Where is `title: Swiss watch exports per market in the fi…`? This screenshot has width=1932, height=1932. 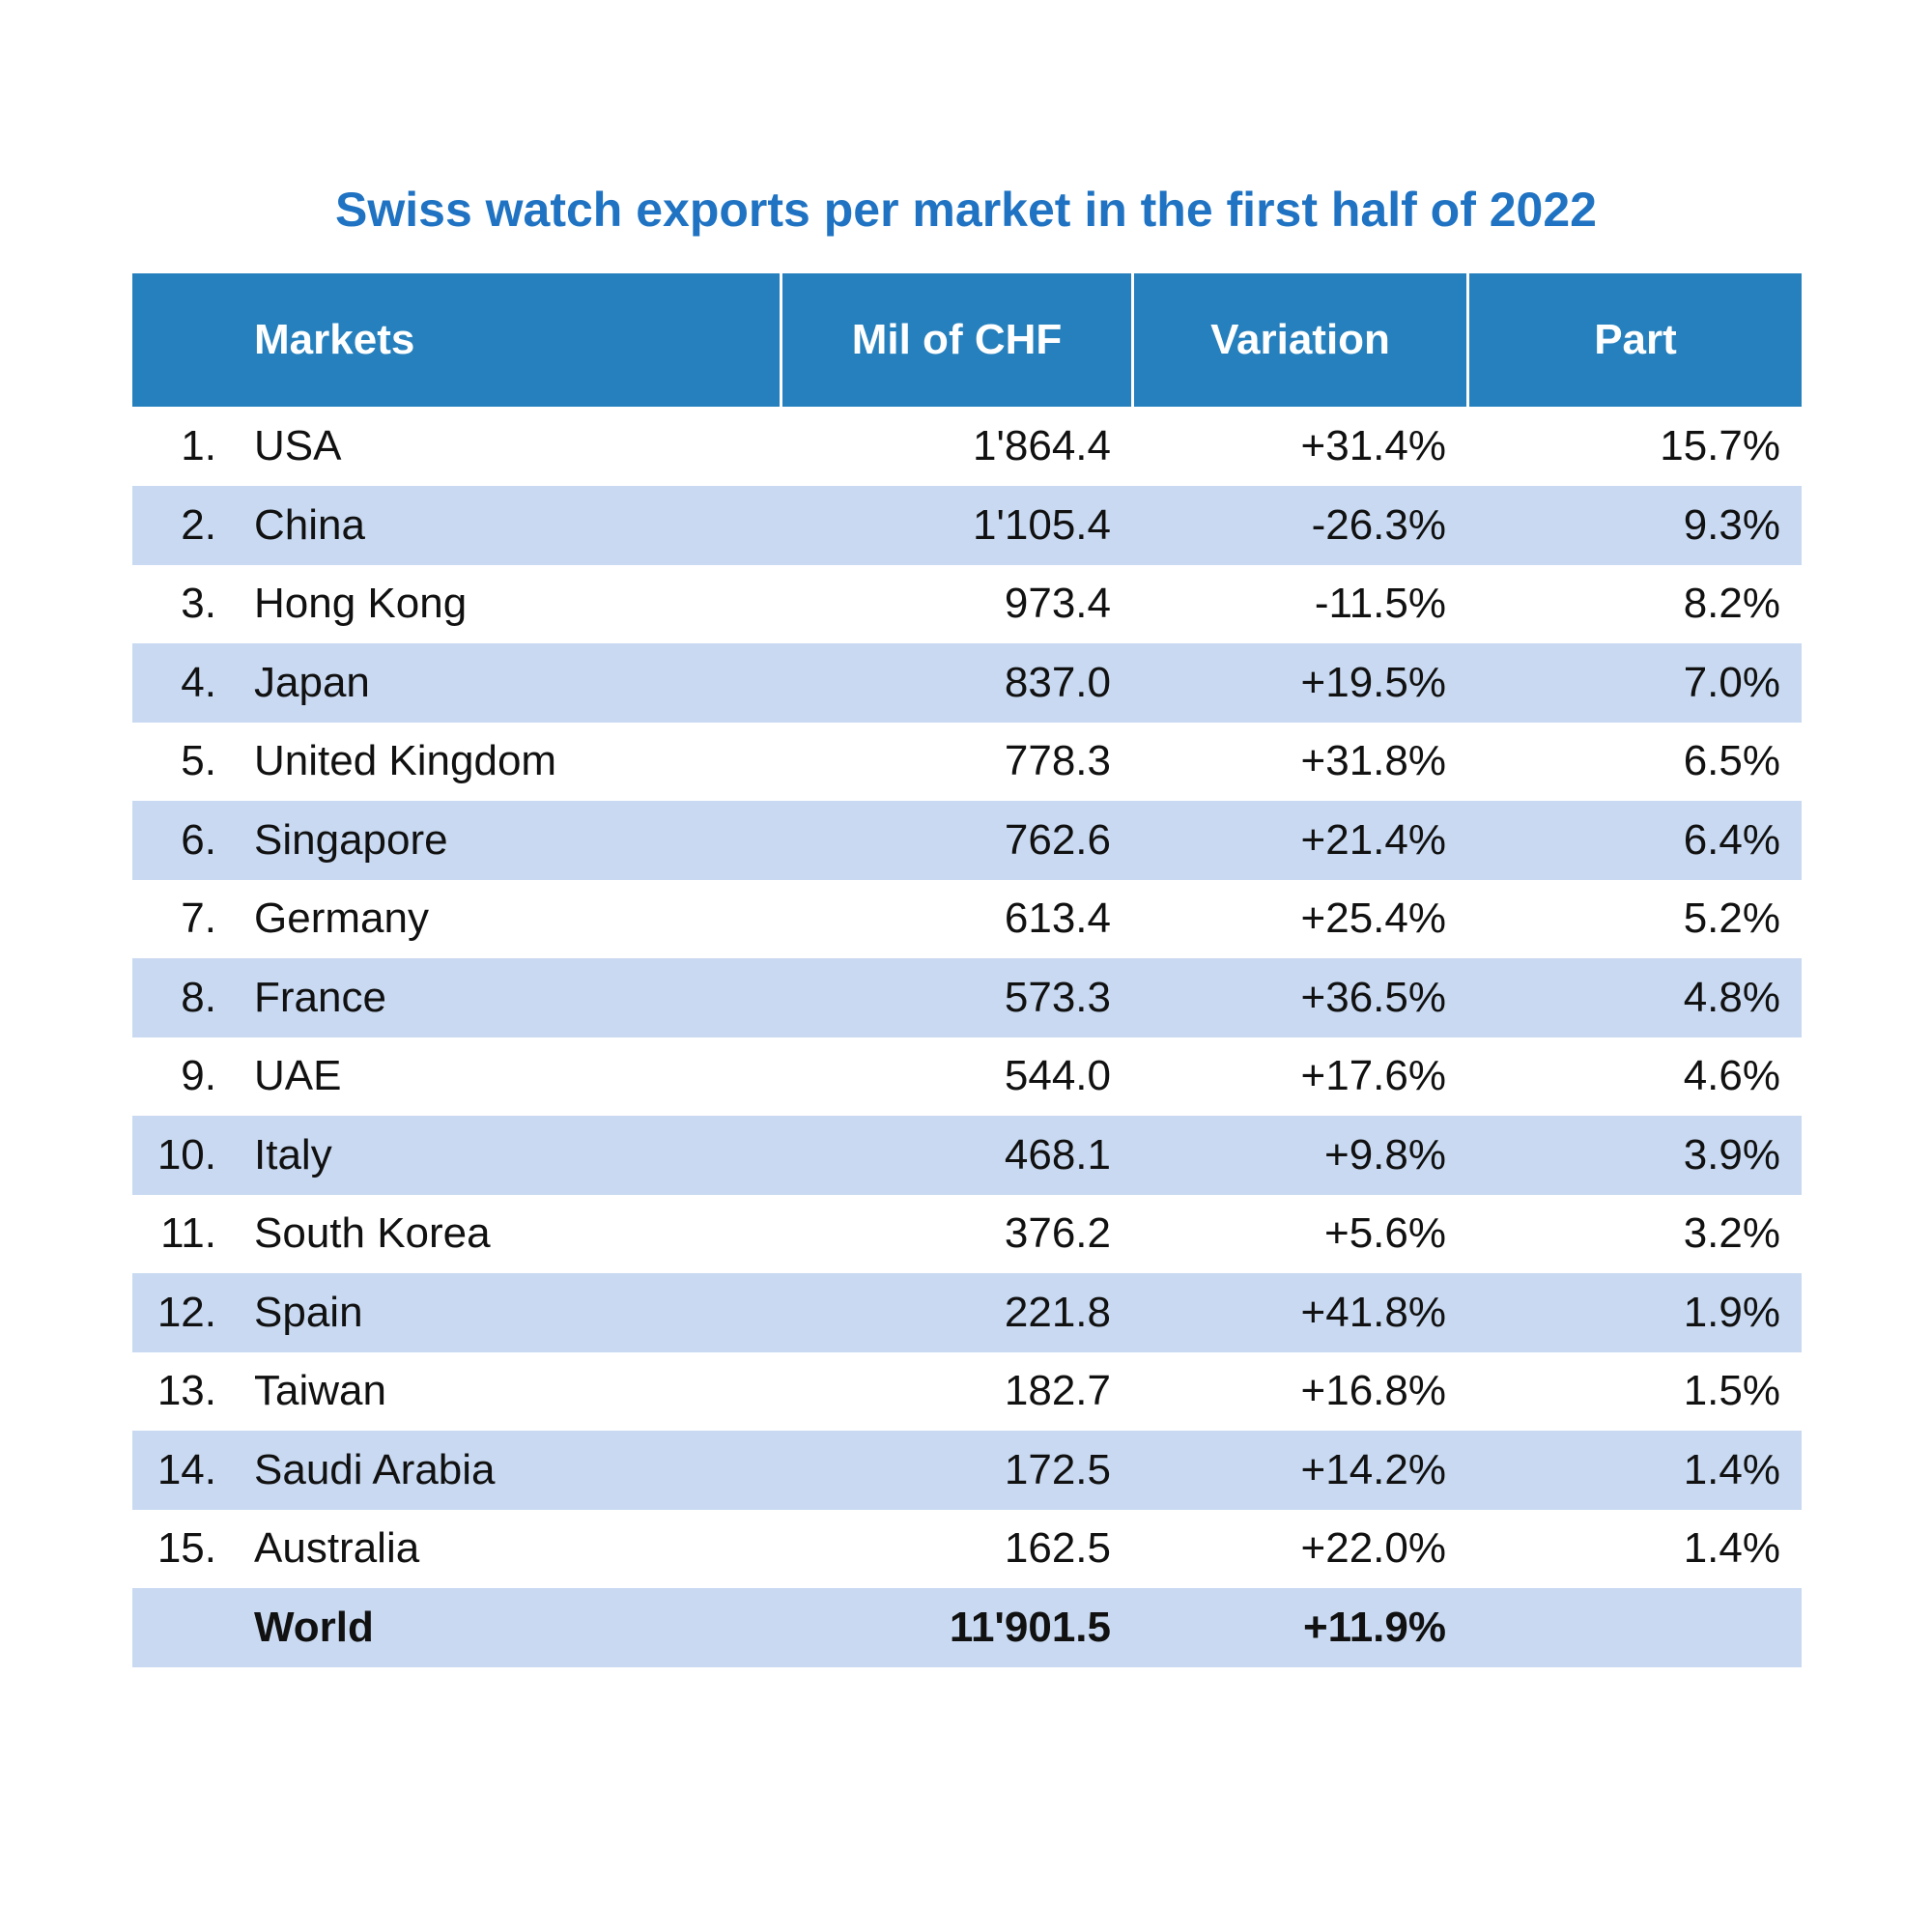
title: Swiss watch exports per market in the fi… is located at coordinates (966, 210).